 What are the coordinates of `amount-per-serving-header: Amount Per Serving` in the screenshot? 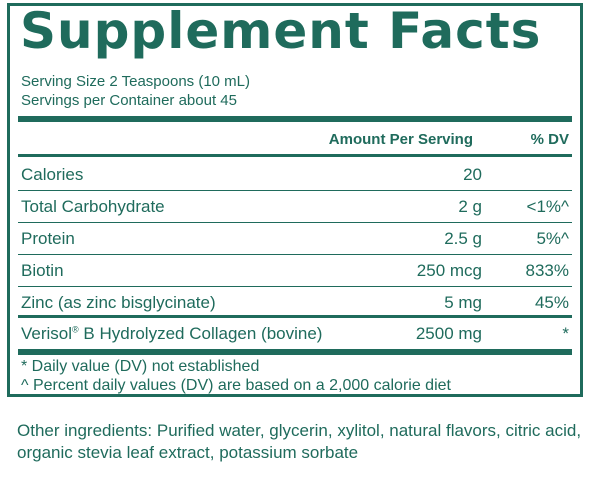 It's located at (400, 139).